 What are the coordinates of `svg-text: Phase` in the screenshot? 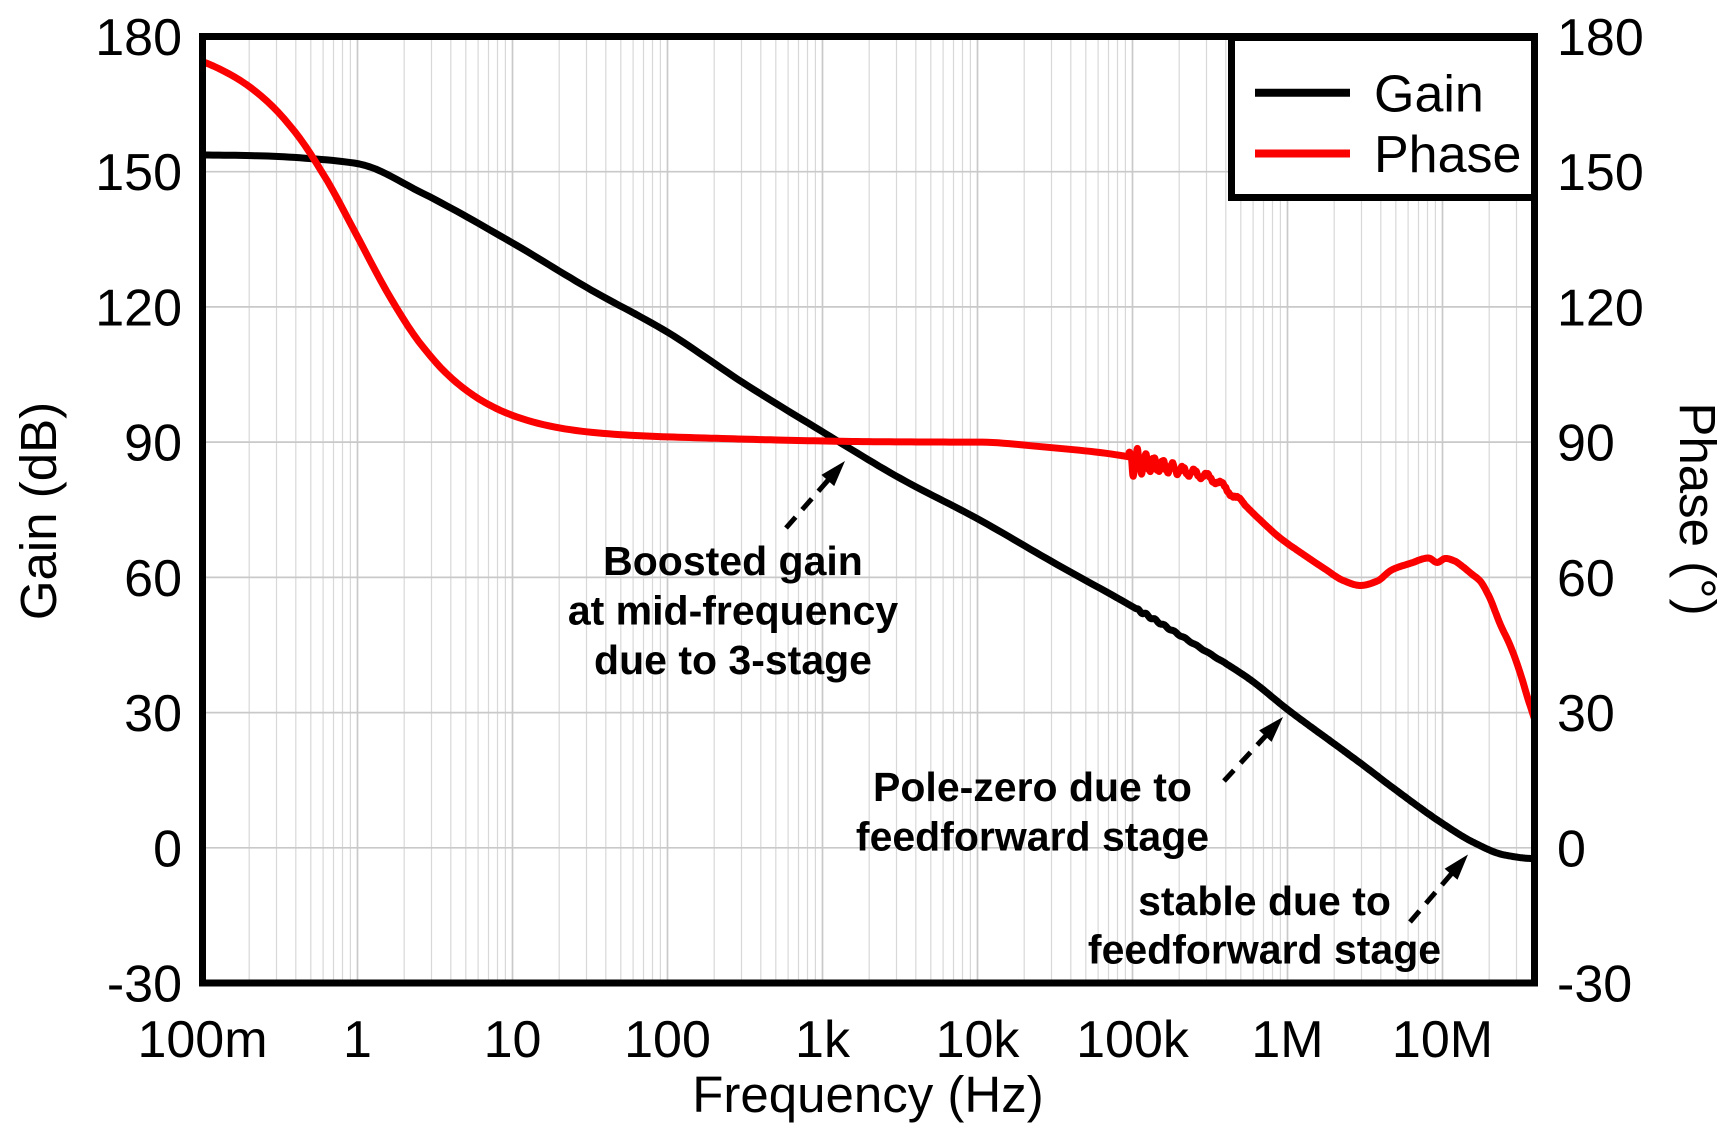 It's located at (1447, 155).